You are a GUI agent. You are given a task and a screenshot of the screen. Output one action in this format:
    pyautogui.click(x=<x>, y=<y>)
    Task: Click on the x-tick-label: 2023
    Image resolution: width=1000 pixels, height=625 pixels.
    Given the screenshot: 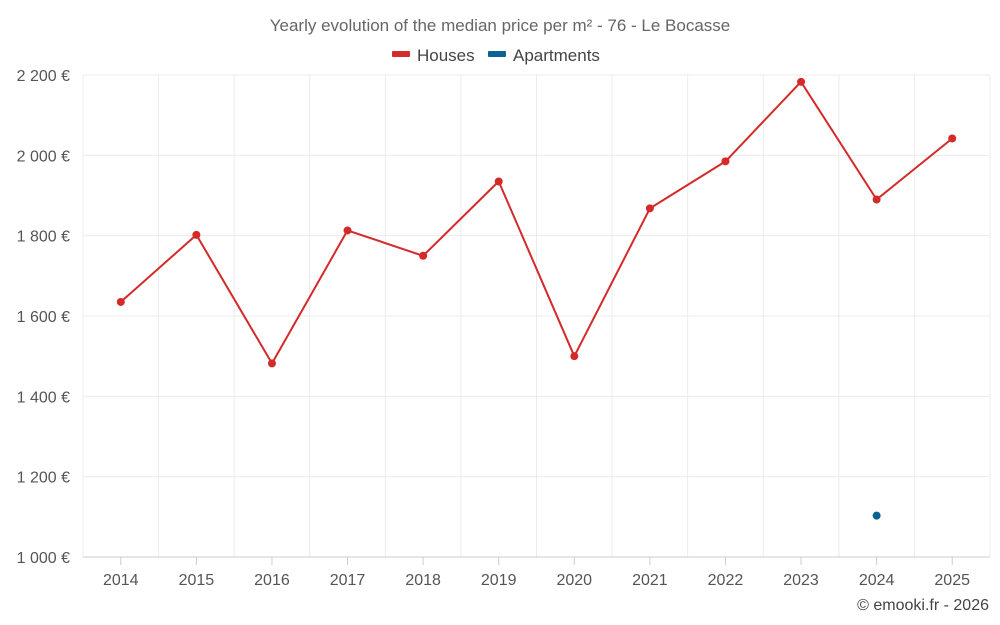 What is the action you would take?
    pyautogui.click(x=801, y=580)
    